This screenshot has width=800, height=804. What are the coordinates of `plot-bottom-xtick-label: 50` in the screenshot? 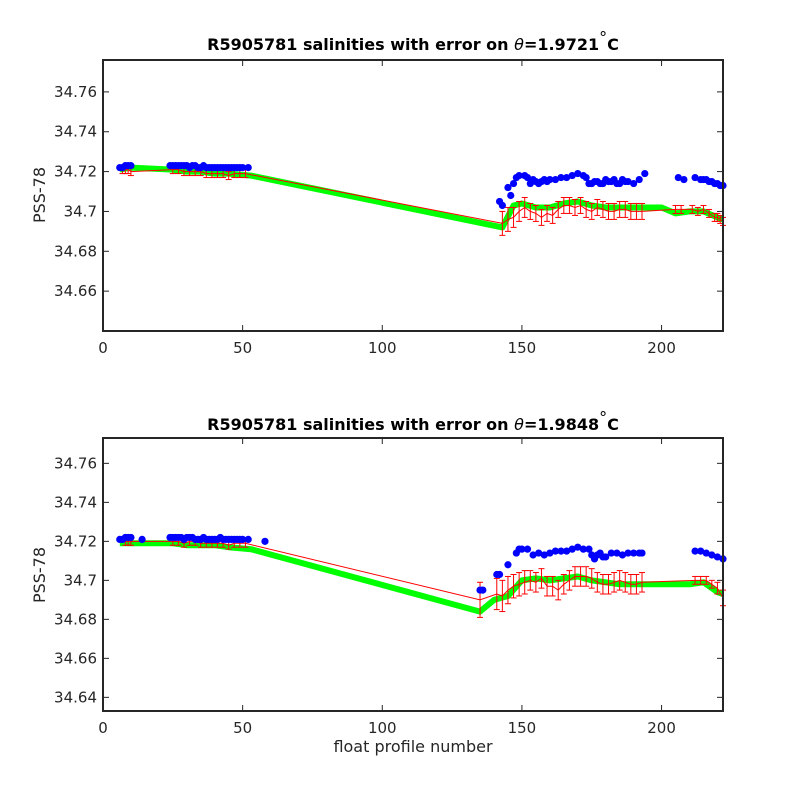 It's located at (242, 728).